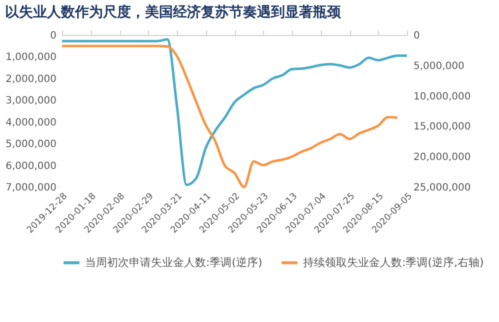  I want to click on y-tick-label: 1,000,000, so click(31, 58).